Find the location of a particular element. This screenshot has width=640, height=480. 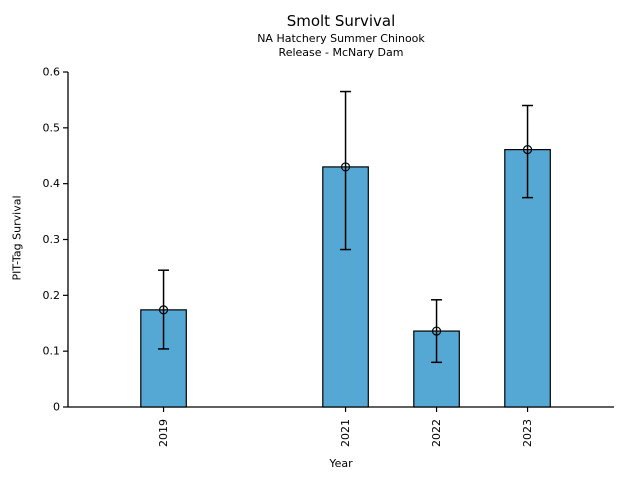

marker-2023 is located at coordinates (527, 150).